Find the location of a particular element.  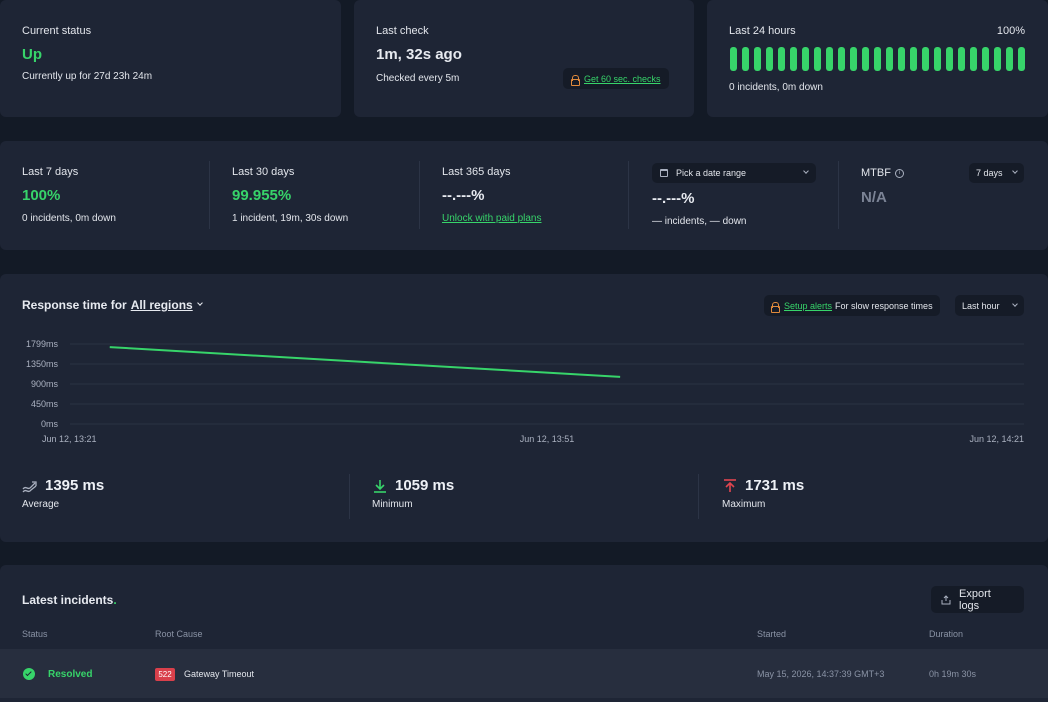

upgrade-checks-pill: Get 60 sec. checks is located at coordinates (616, 78).